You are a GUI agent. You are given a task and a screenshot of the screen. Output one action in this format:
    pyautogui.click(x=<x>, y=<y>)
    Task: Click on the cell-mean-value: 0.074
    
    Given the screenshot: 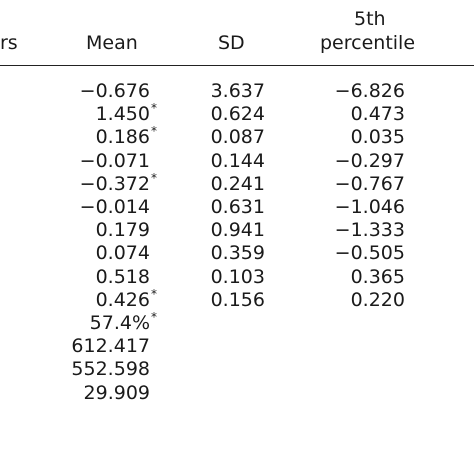 What is the action you would take?
    pyautogui.click(x=122, y=253)
    